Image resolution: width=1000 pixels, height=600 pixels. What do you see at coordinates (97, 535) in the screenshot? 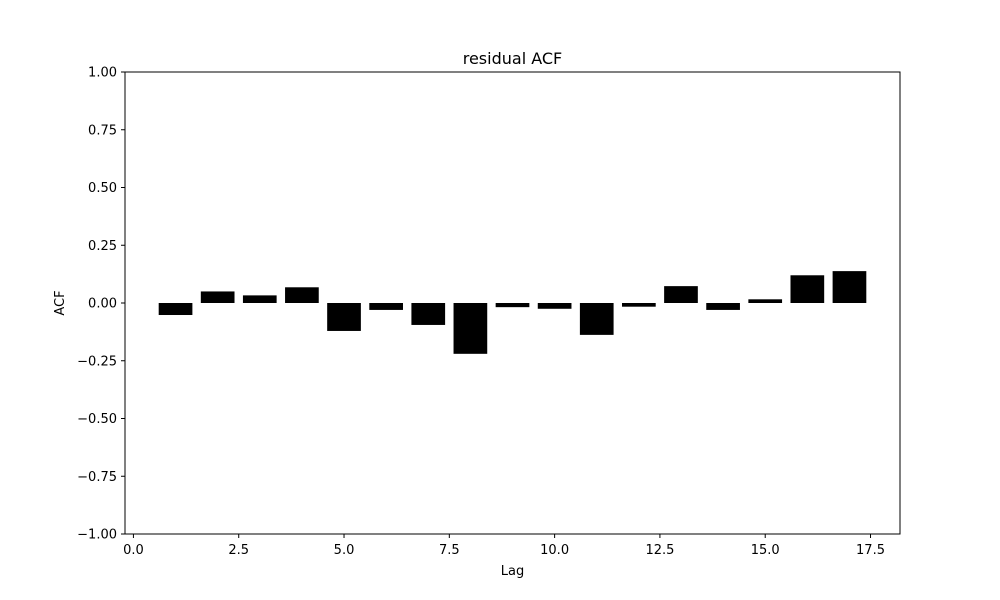
I see `y-tick-label: −1.00` at bounding box center [97, 535].